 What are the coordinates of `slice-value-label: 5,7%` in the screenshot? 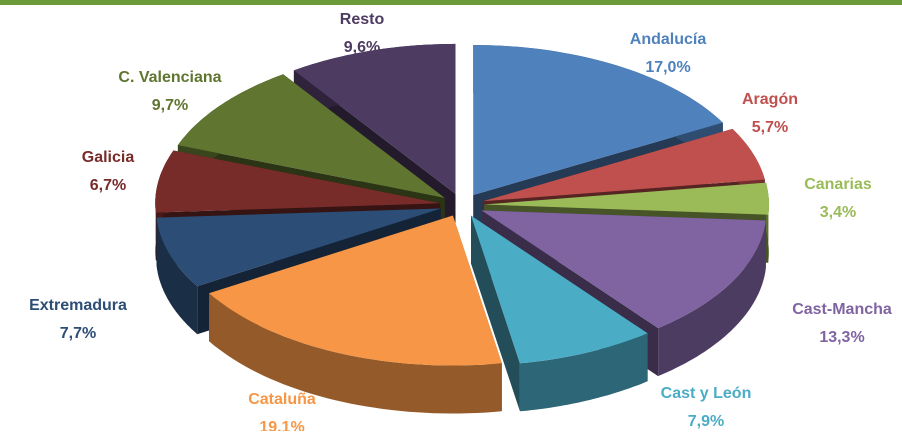 It's located at (770, 127).